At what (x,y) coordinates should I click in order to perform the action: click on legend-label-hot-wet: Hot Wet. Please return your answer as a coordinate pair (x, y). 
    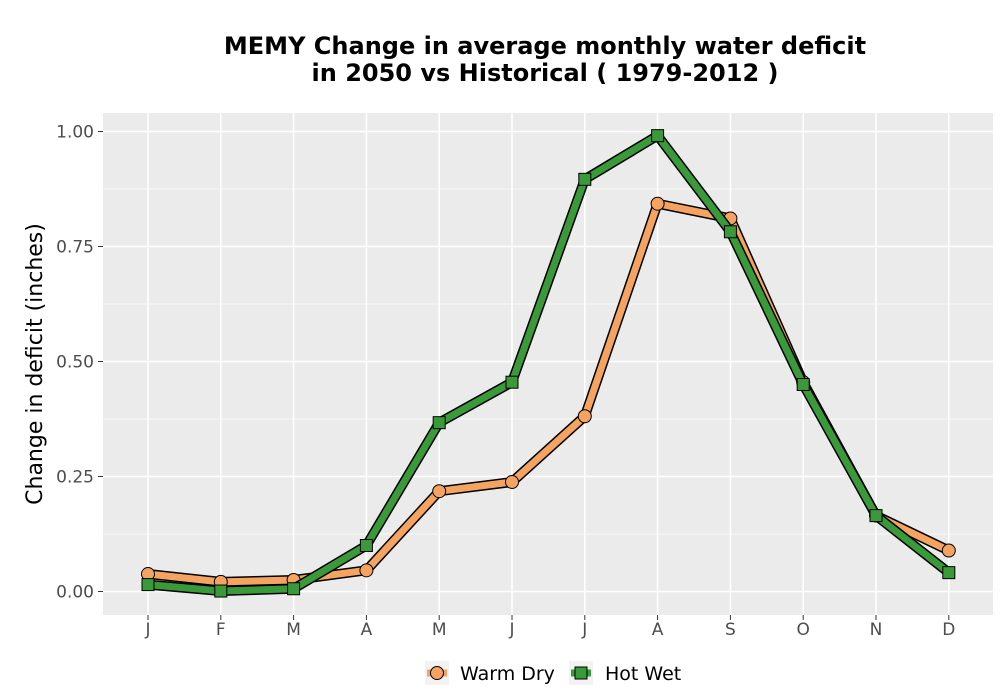
    Looking at the image, I should click on (643, 674).